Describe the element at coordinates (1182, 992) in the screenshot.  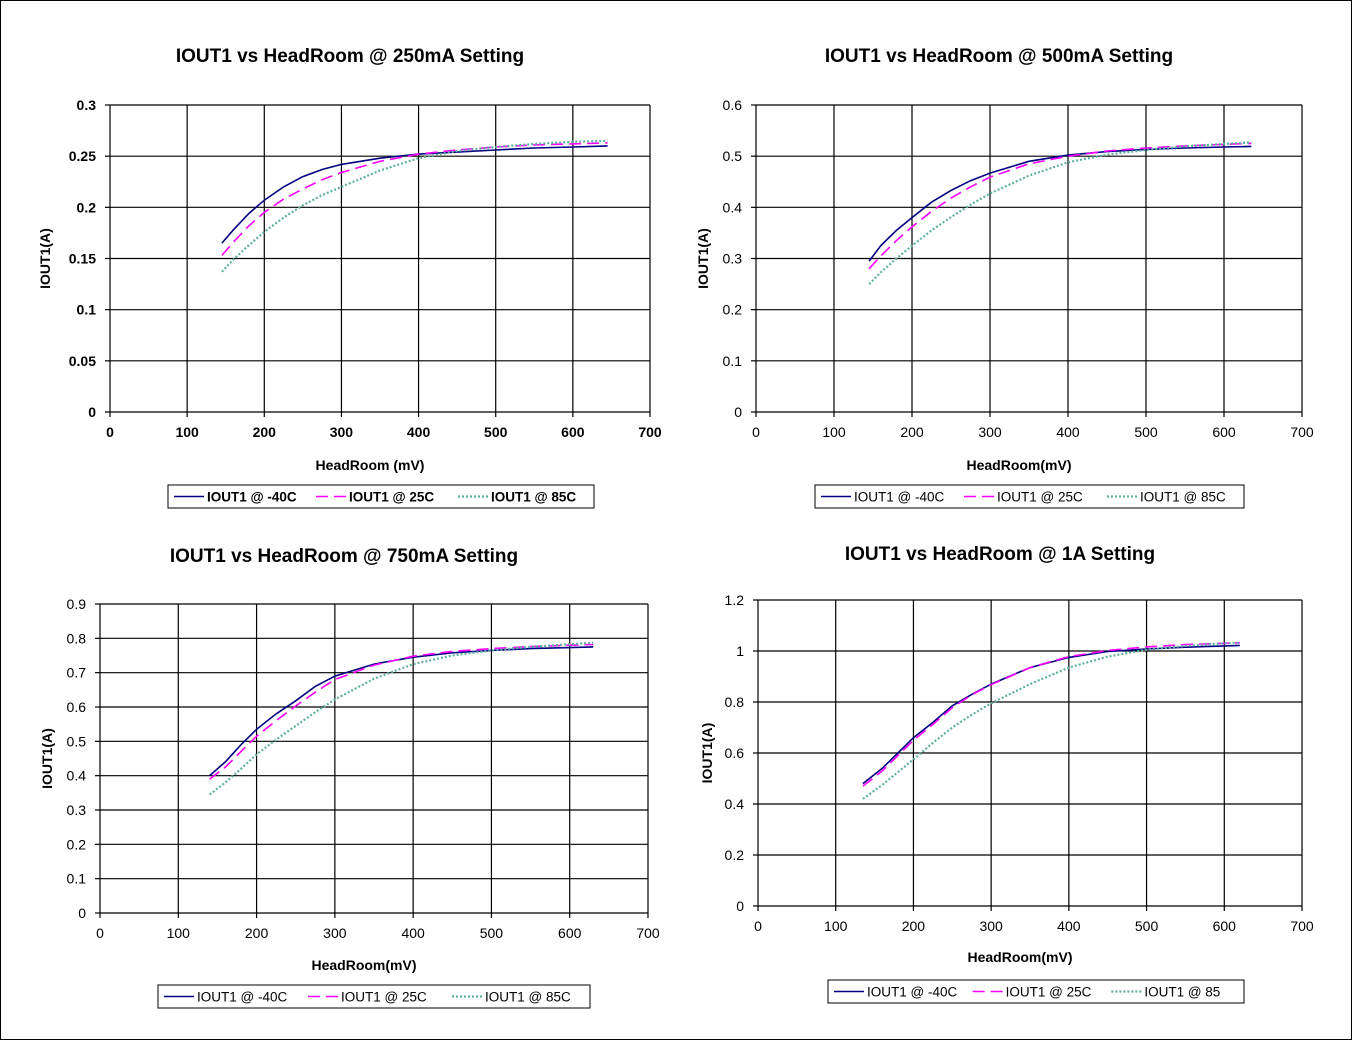
I see `legend-label-3: IOUT1 @ 85` at that location.